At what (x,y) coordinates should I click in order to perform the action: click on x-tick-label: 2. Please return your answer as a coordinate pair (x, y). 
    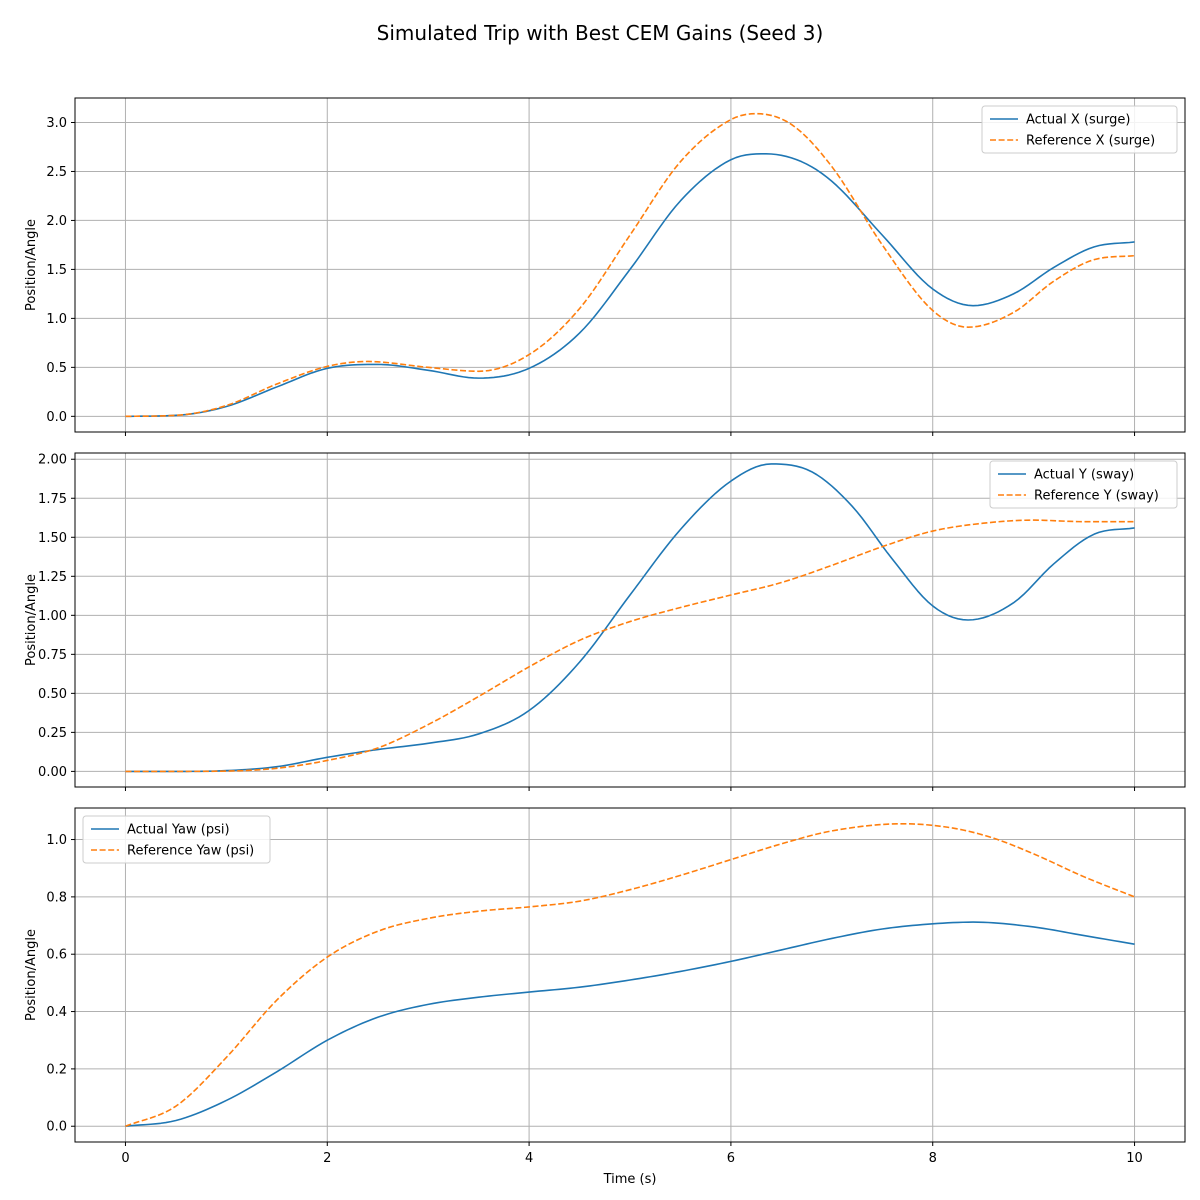
    Looking at the image, I should click on (327, 1158).